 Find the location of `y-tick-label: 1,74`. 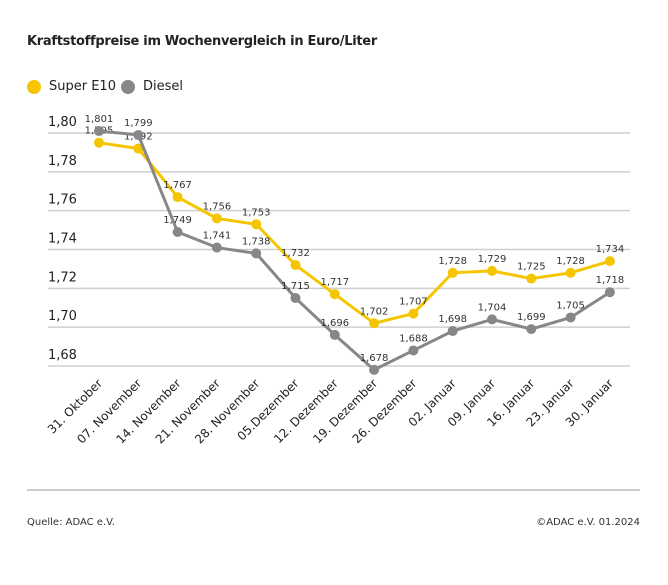

y-tick-label: 1,74 is located at coordinates (62, 239).